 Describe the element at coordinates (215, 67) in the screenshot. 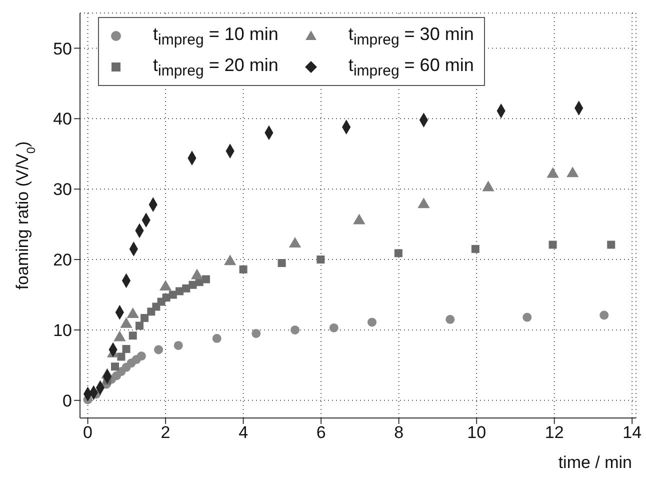

I see `legend-label: t$_{impreg}$ = 20 min` at that location.